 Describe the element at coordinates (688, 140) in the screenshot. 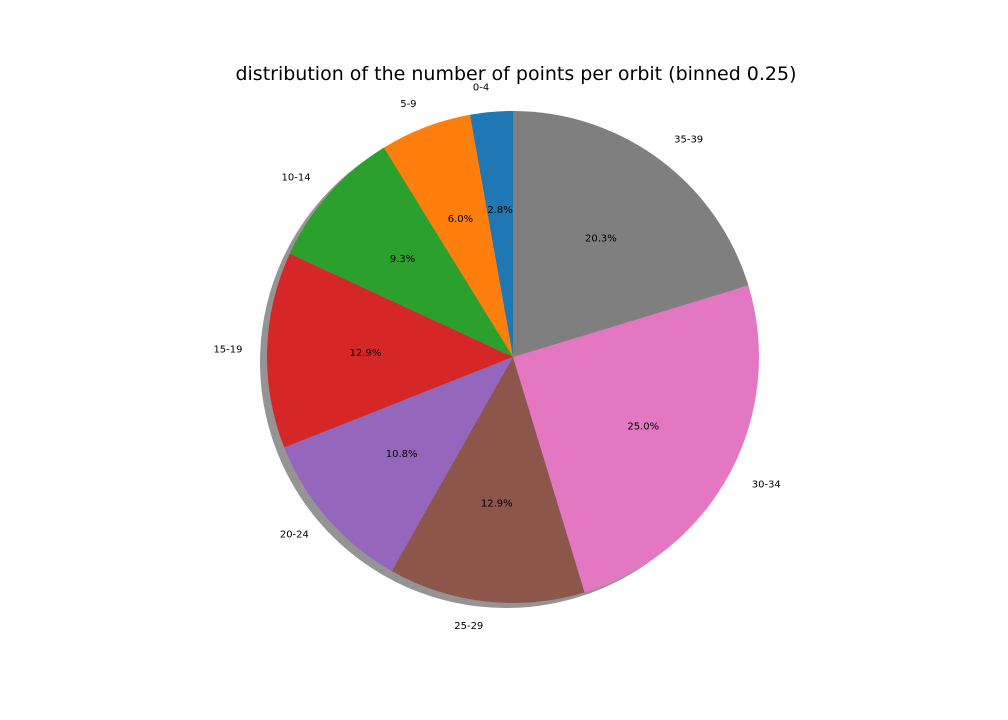

I see `slice-category-label: 35-39` at that location.